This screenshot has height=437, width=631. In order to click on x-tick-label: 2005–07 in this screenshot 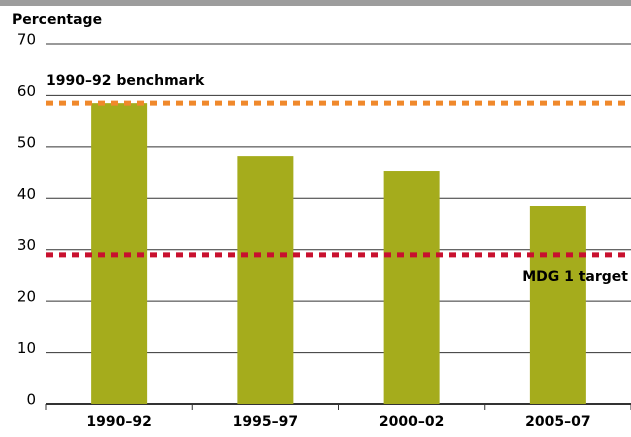, I will do `click(557, 422)`.